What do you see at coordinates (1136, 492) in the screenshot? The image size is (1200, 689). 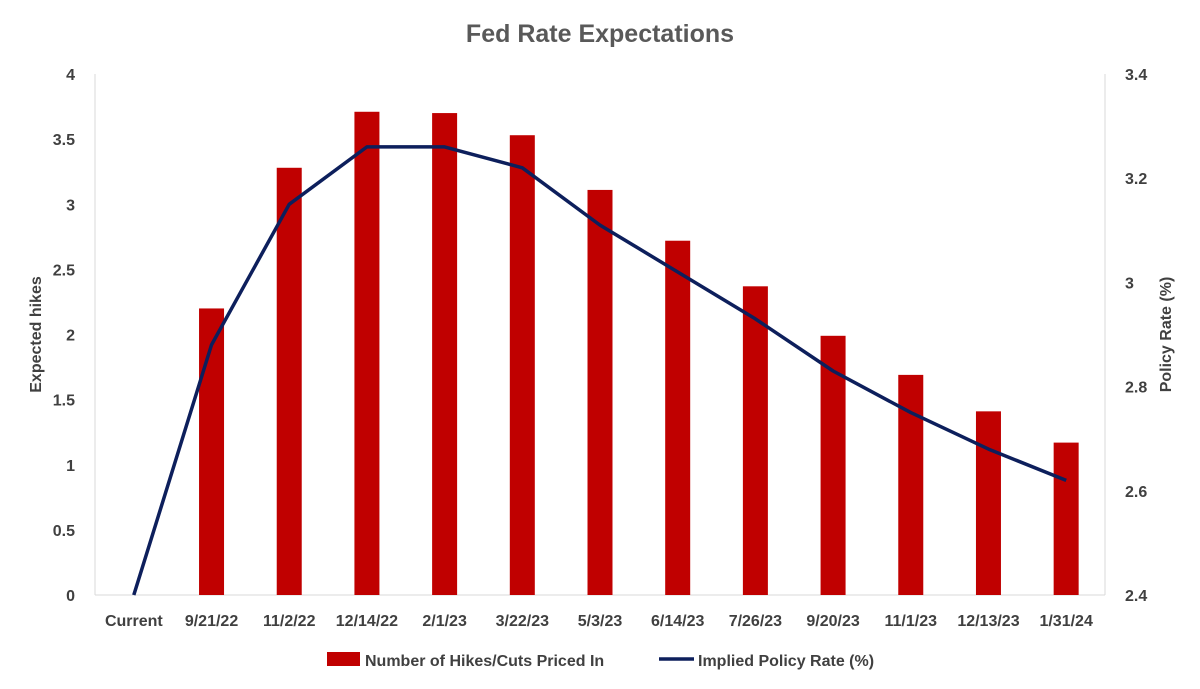 I see `y-right-tick-label: 2.6` at bounding box center [1136, 492].